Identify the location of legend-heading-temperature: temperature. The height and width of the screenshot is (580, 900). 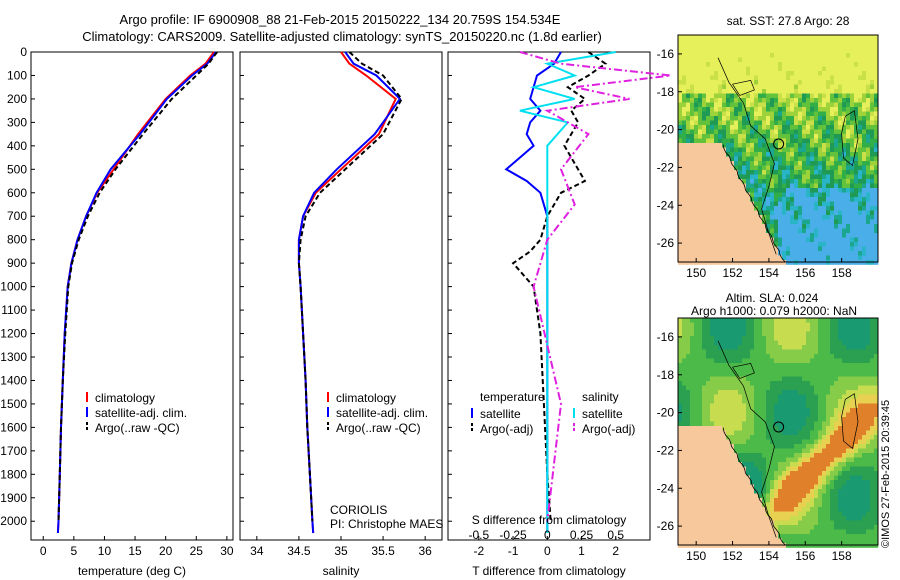
(512, 397).